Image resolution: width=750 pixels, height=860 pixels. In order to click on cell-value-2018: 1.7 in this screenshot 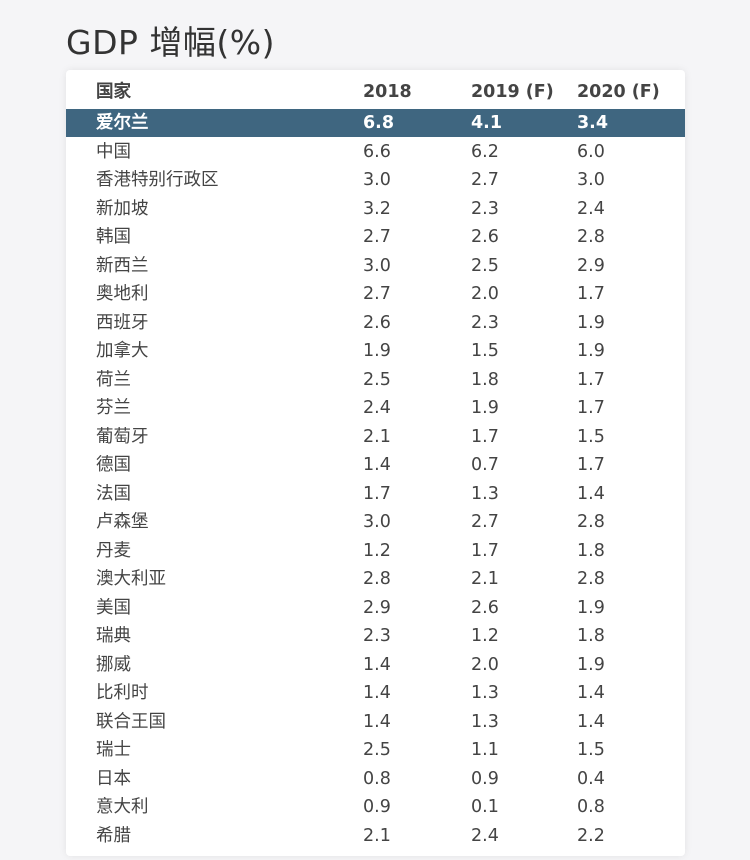, I will do `click(377, 493)`.